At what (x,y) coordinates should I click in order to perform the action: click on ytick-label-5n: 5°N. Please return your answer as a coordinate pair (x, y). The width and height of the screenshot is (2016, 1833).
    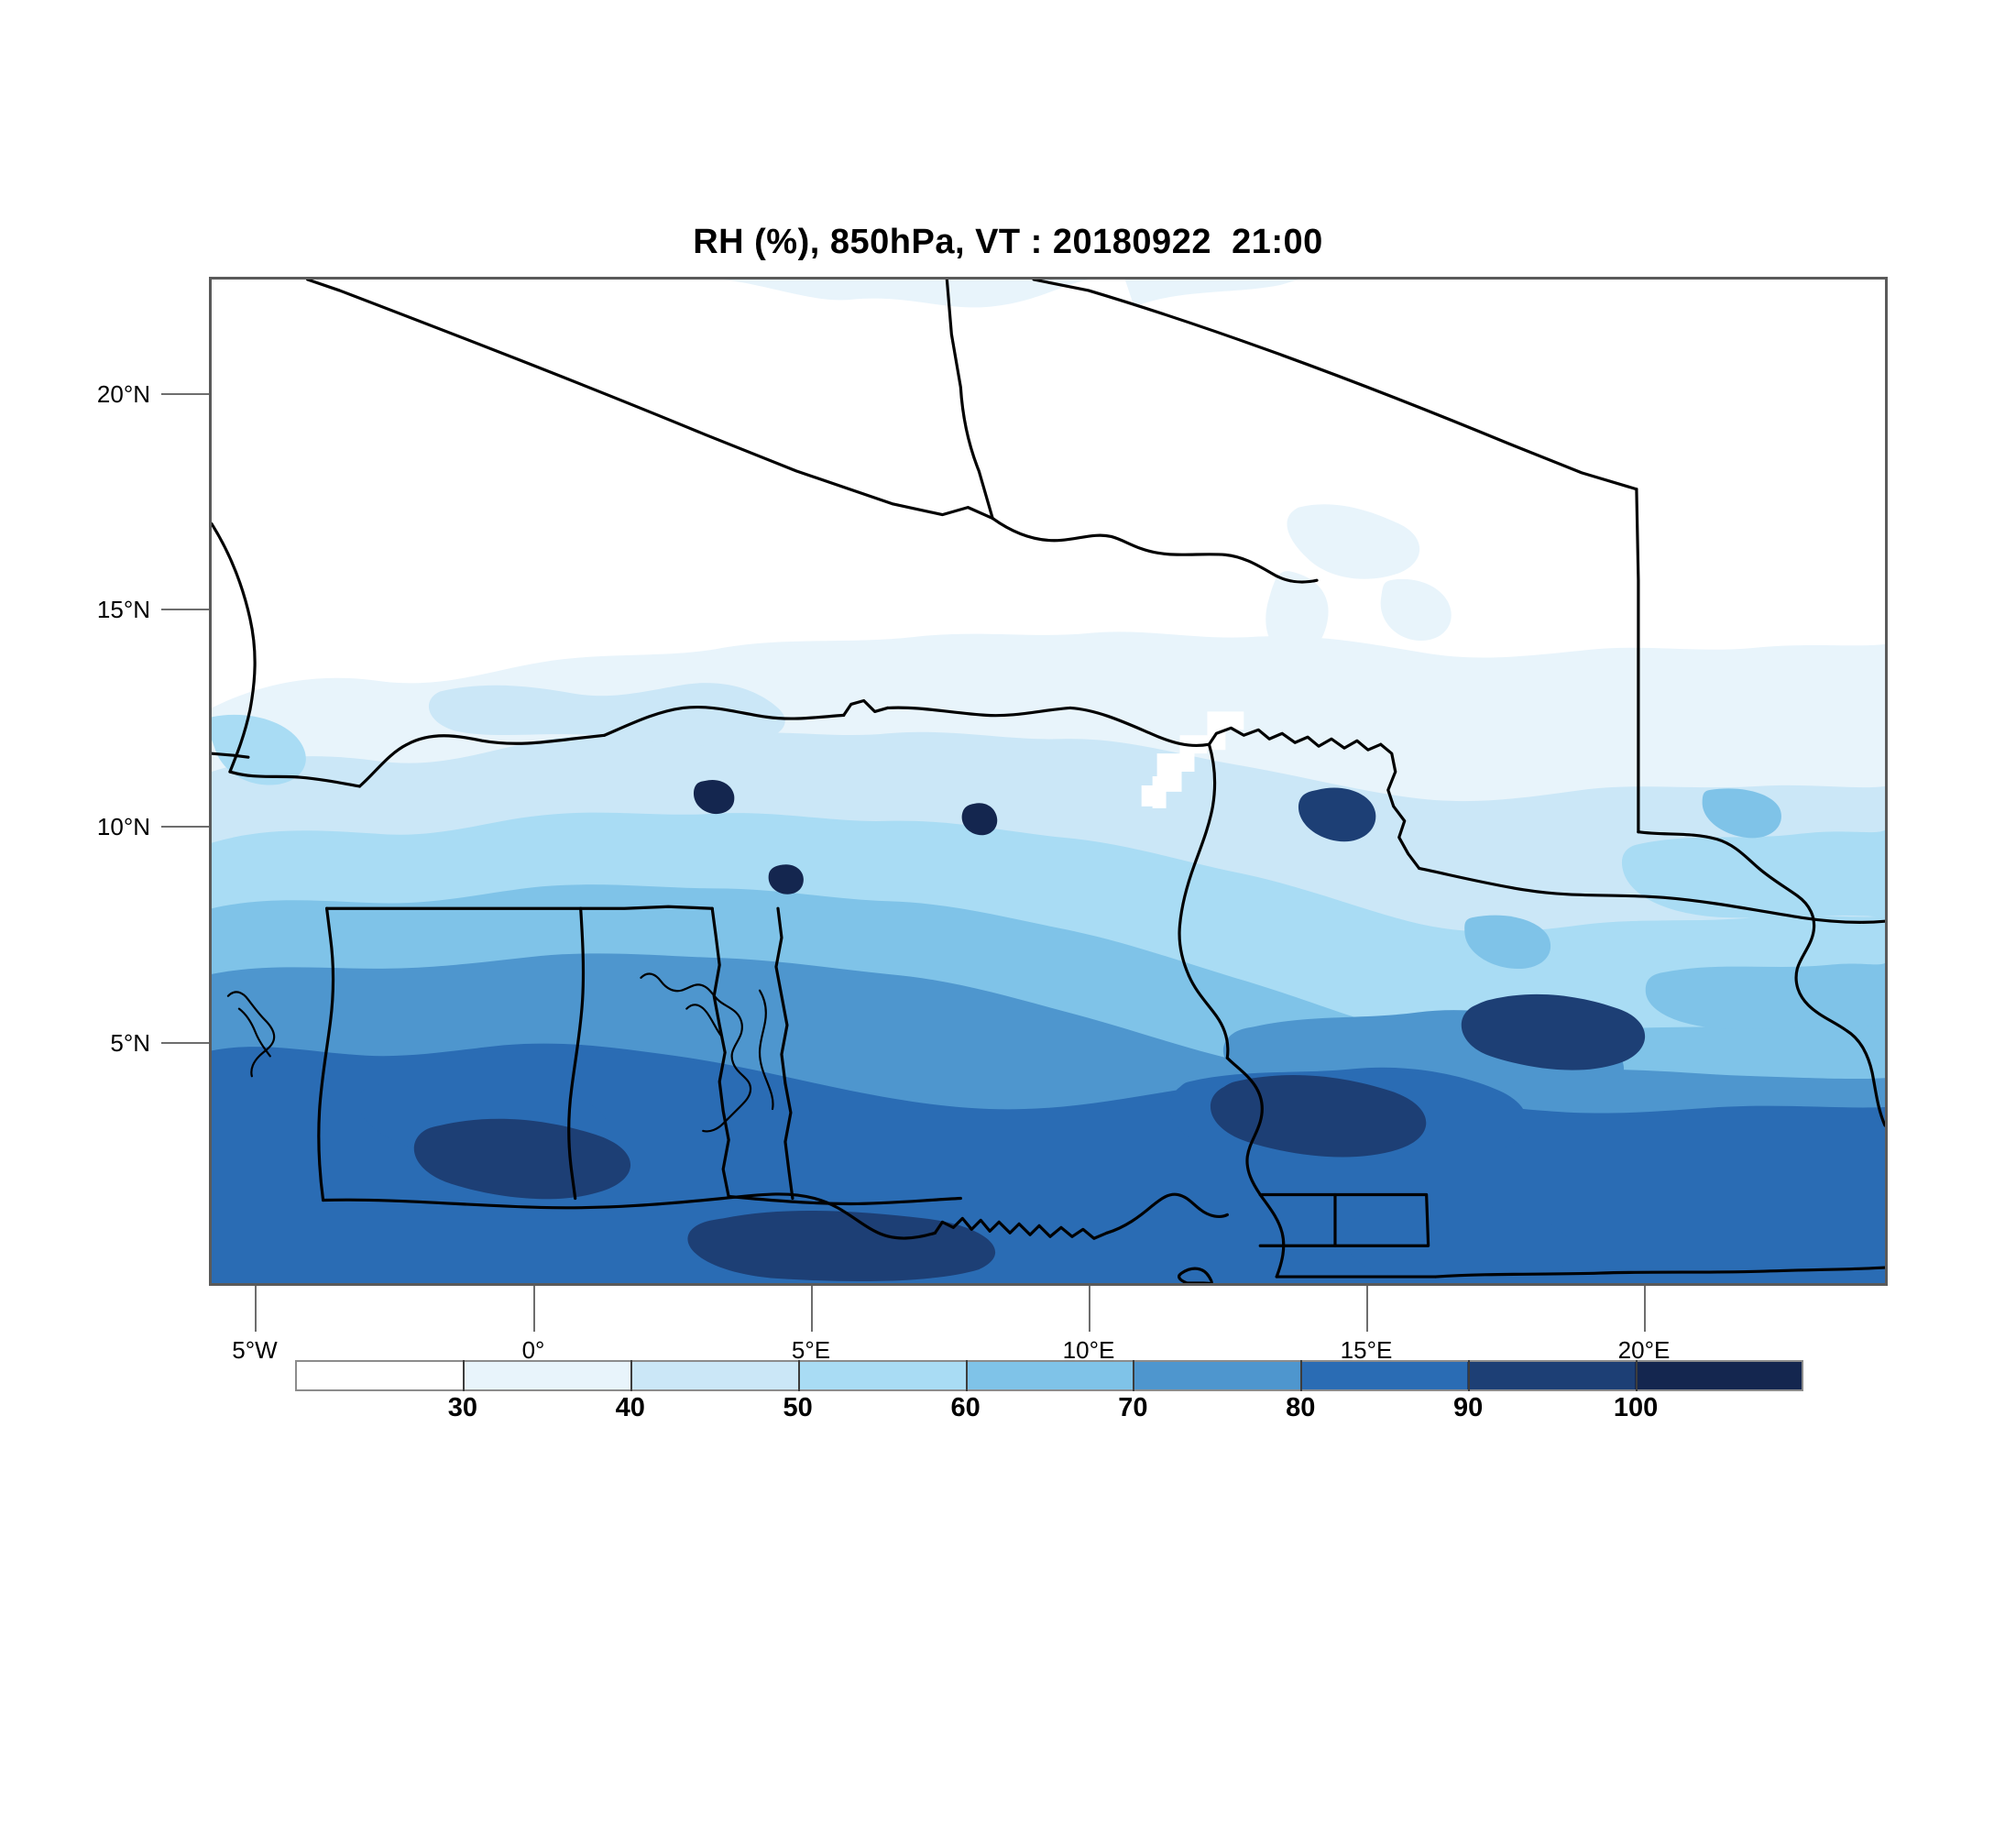
    Looking at the image, I should click on (130, 1043).